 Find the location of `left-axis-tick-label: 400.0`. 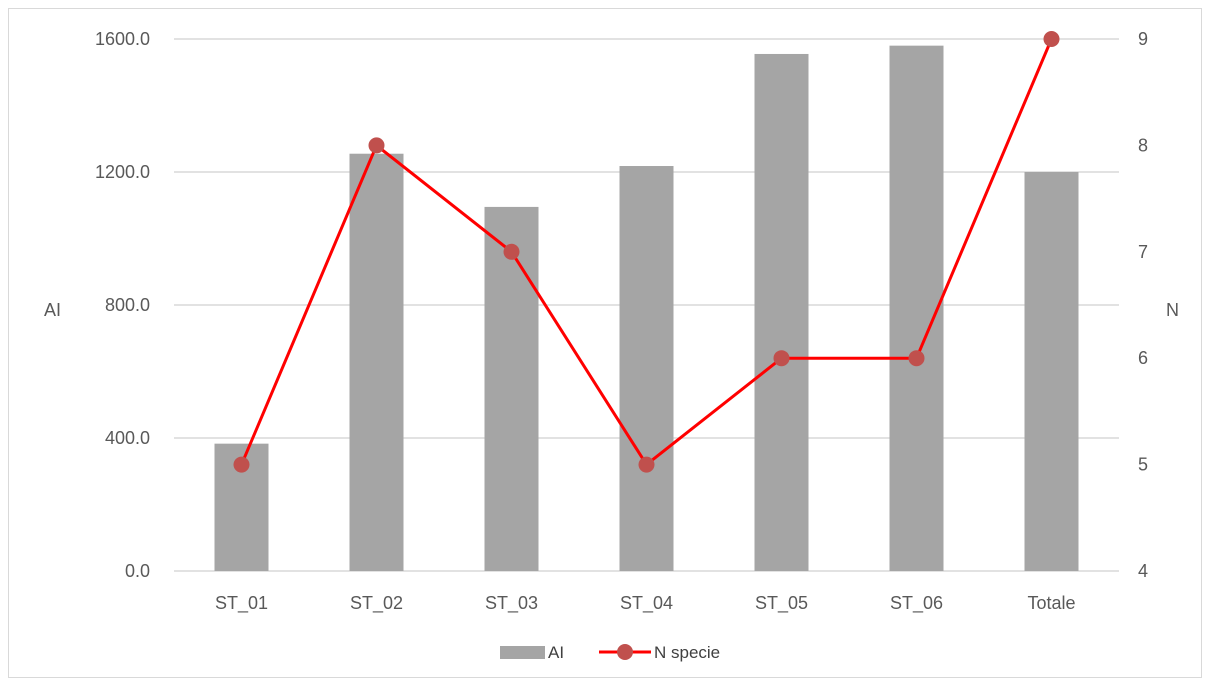

left-axis-tick-label: 400.0 is located at coordinates (127, 438).